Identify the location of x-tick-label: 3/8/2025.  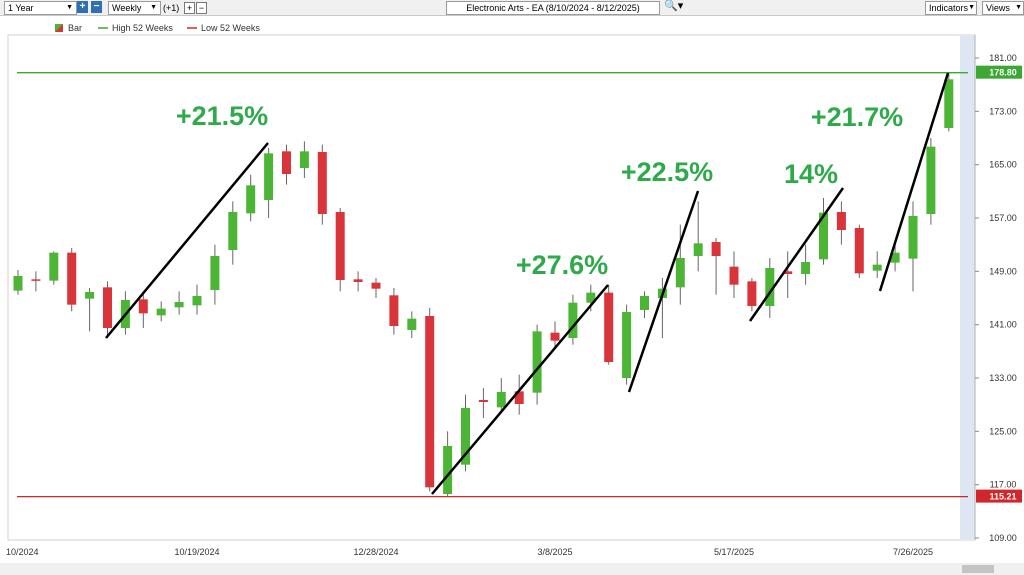
(554, 552).